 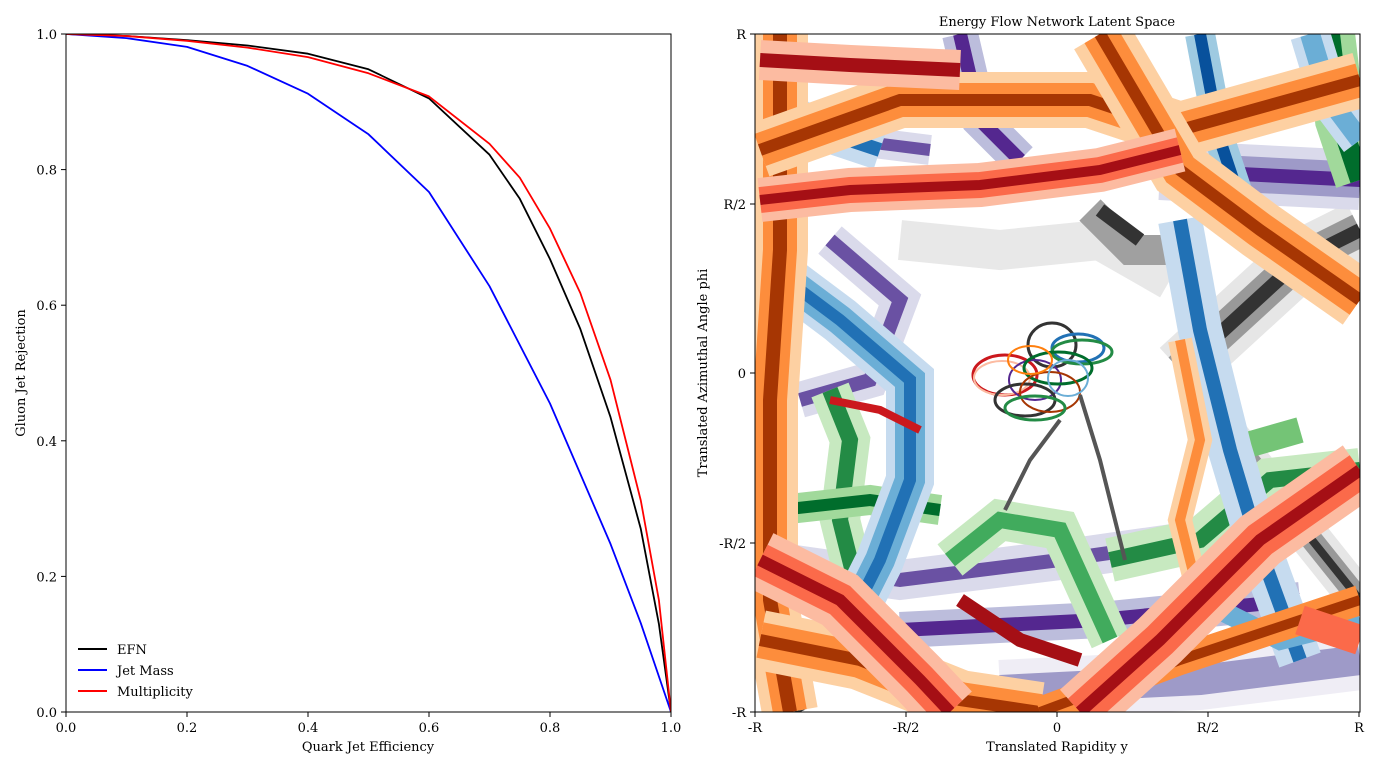 What do you see at coordinates (1049, 441) in the screenshot?
I see `central-filter-cluster` at bounding box center [1049, 441].